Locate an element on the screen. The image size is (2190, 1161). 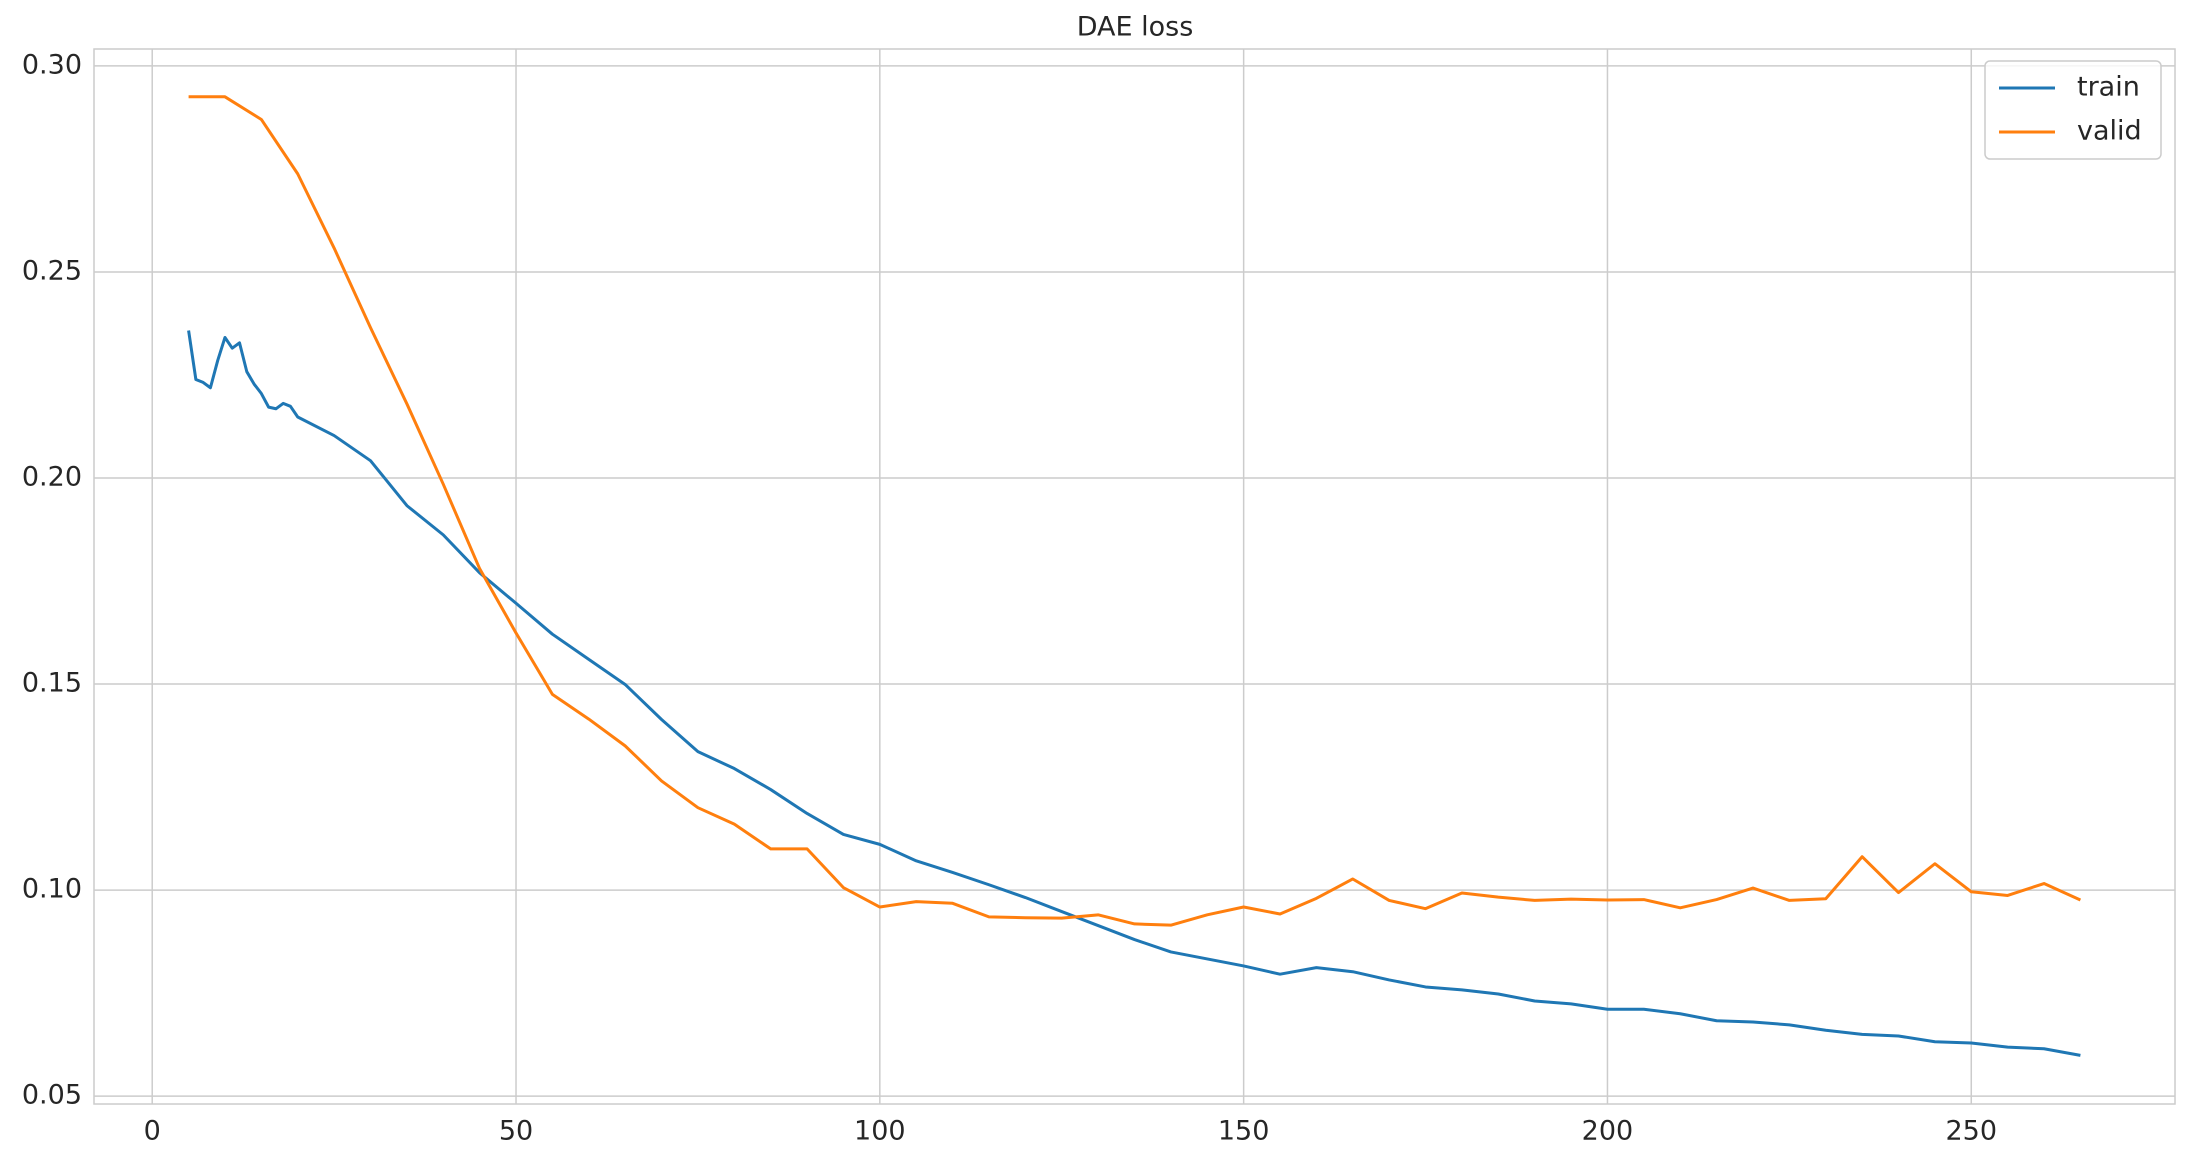
x-tick-label: 50 is located at coordinates (516, 1131).